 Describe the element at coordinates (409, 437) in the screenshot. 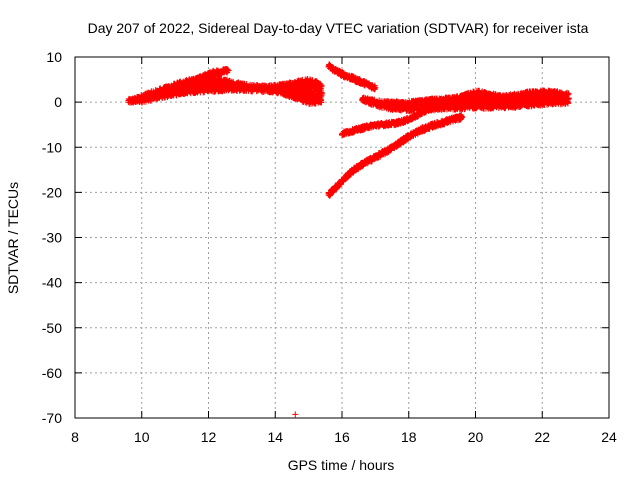

I see `x-tick-label: 18` at that location.